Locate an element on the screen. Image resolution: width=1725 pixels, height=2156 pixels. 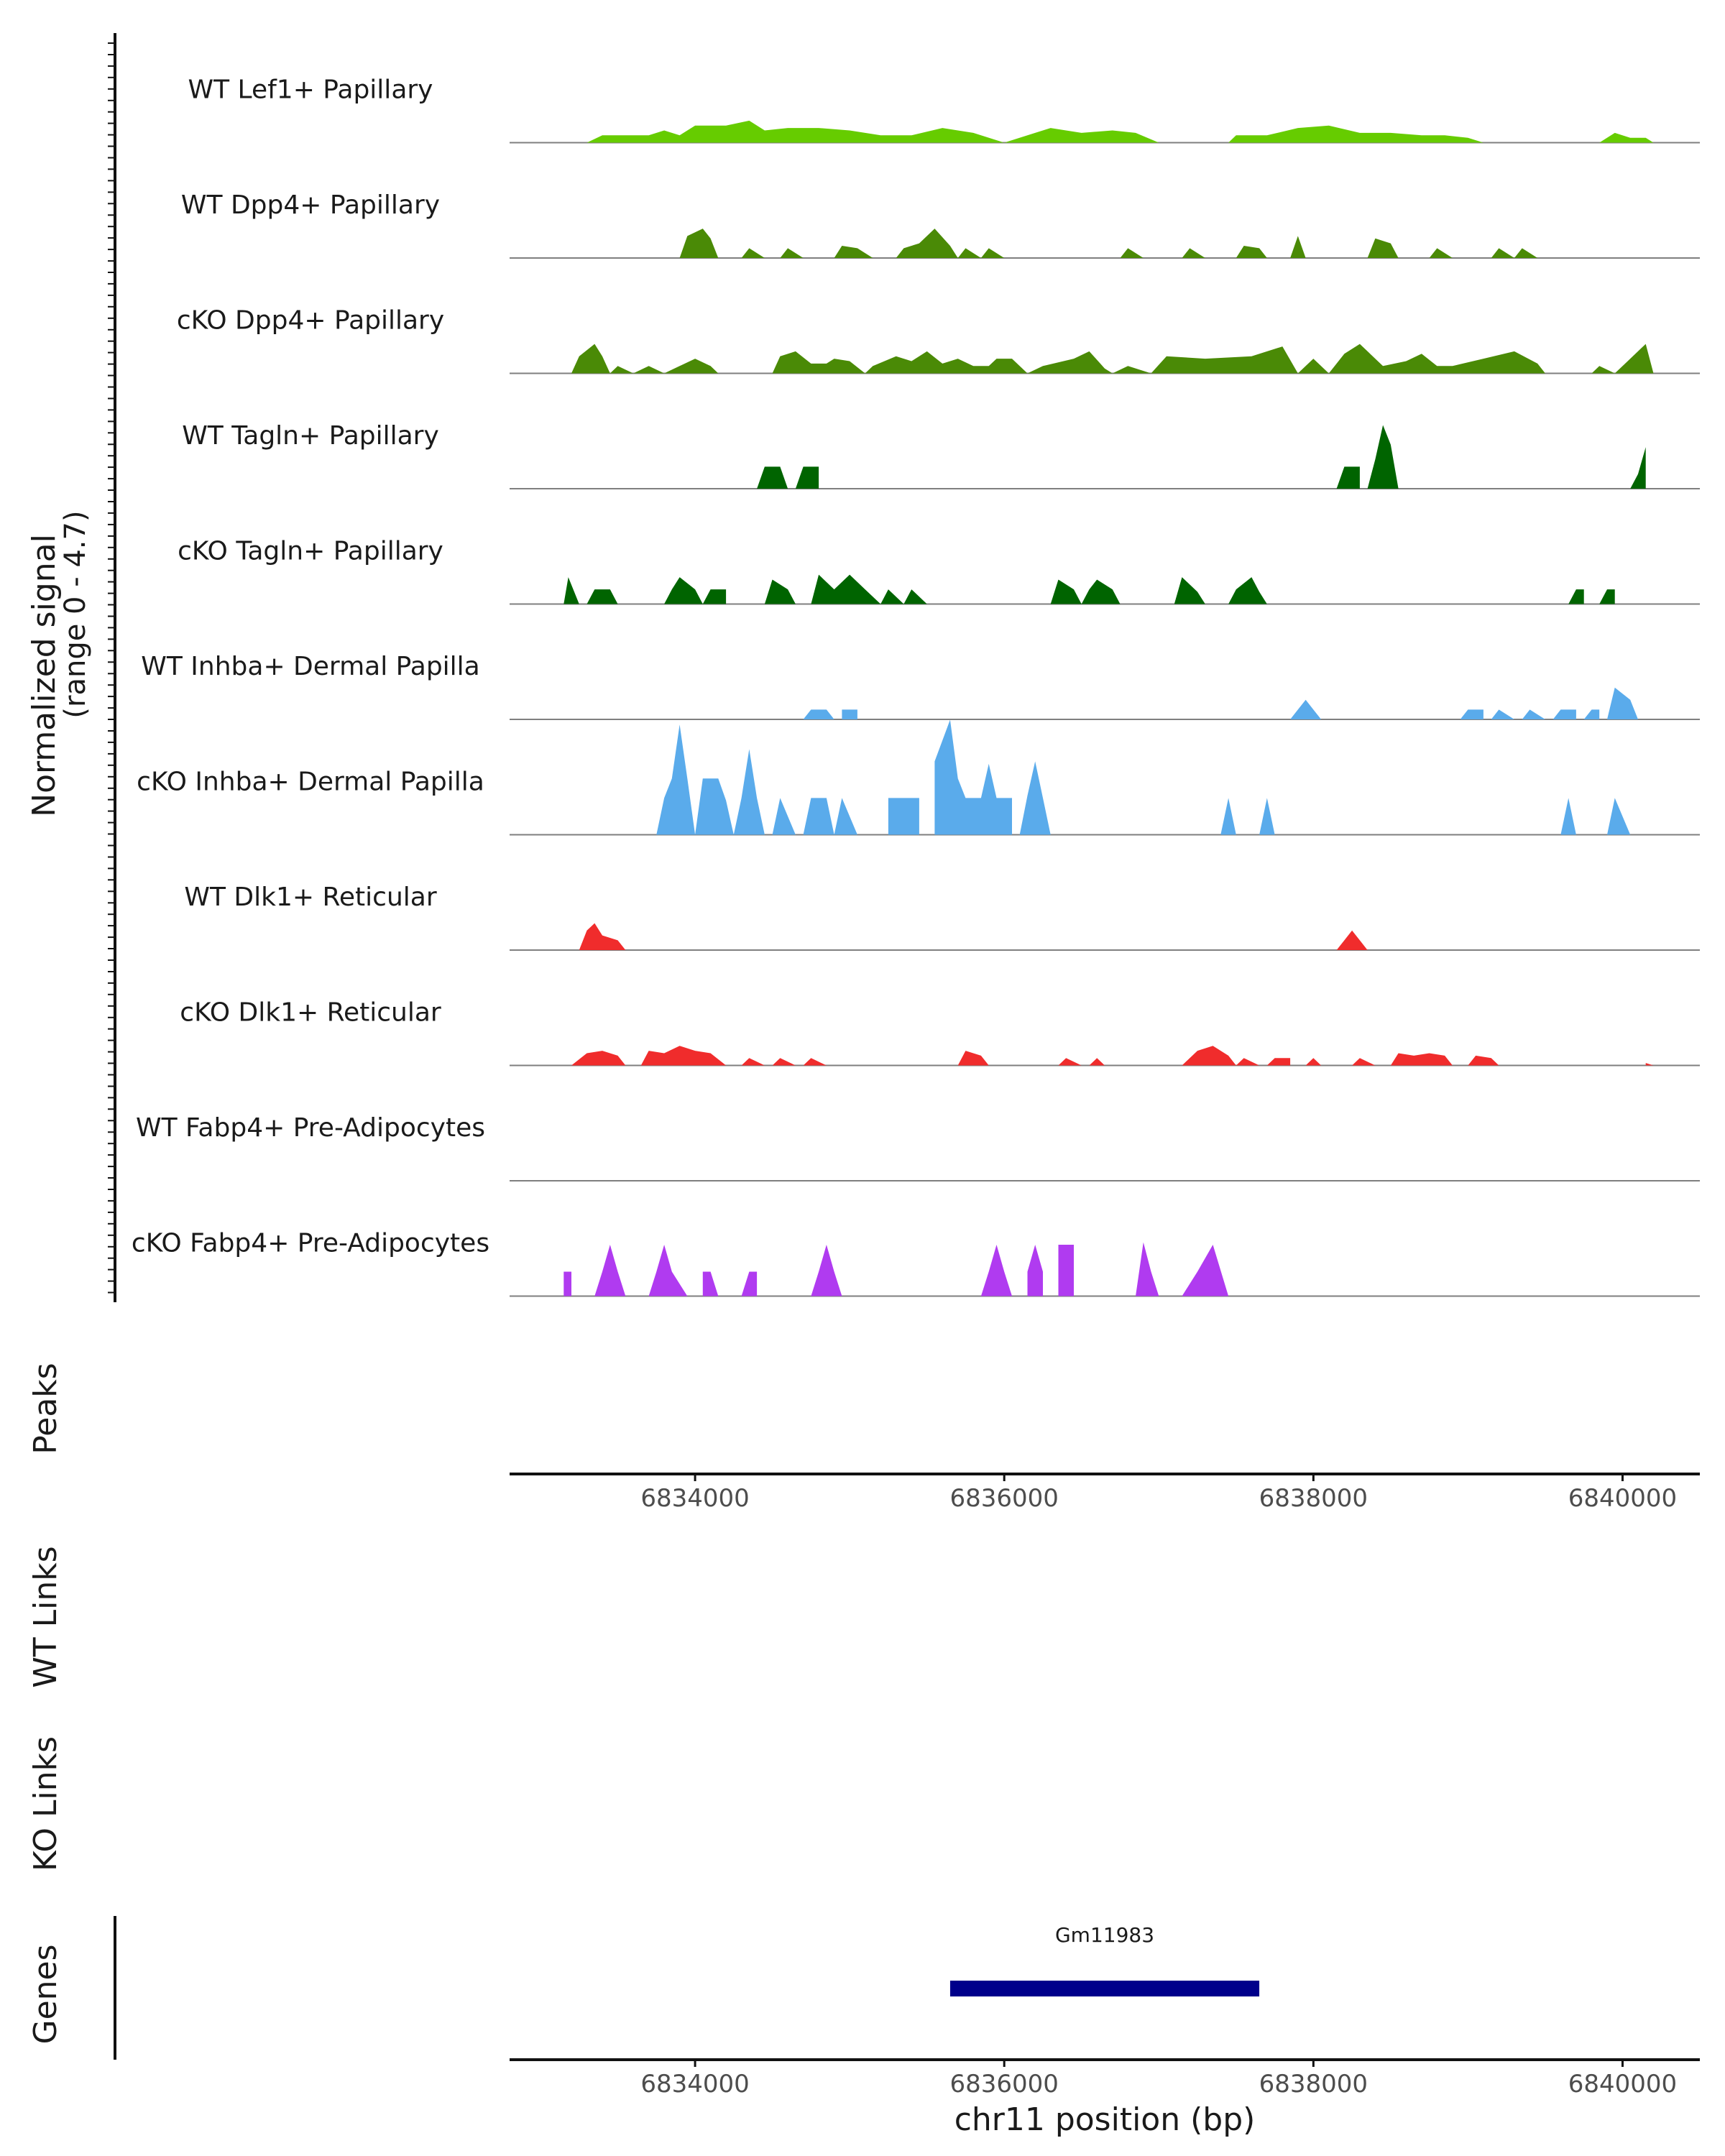
genes-track-label: Genes is located at coordinates (45, 1994).